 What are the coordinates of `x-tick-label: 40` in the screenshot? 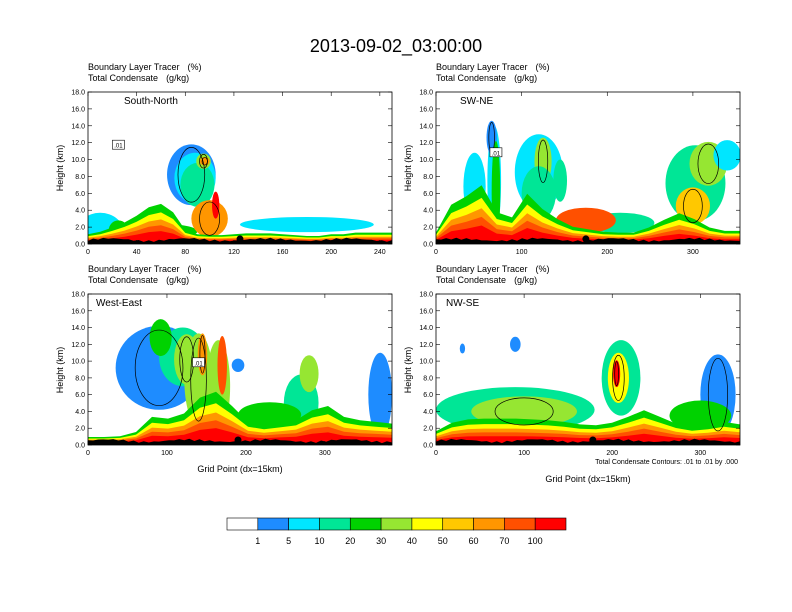 It's located at (137, 252).